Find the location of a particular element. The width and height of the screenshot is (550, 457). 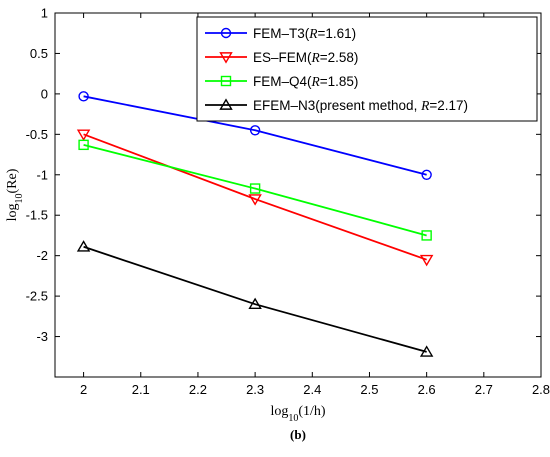

y-tick-label: -2.5 is located at coordinates (37, 296).